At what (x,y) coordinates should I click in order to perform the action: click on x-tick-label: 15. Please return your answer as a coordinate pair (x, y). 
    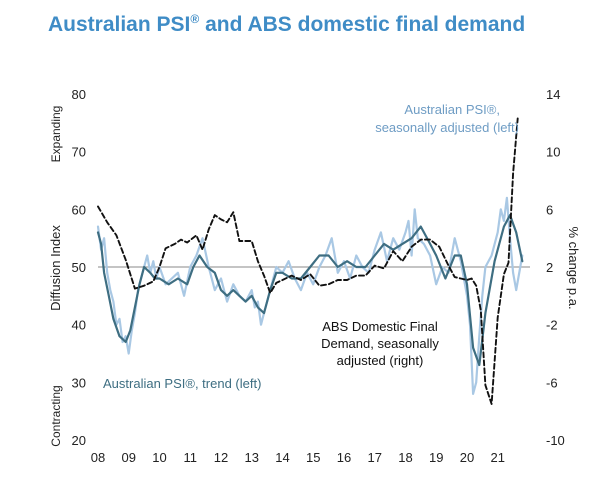
    Looking at the image, I should click on (313, 457).